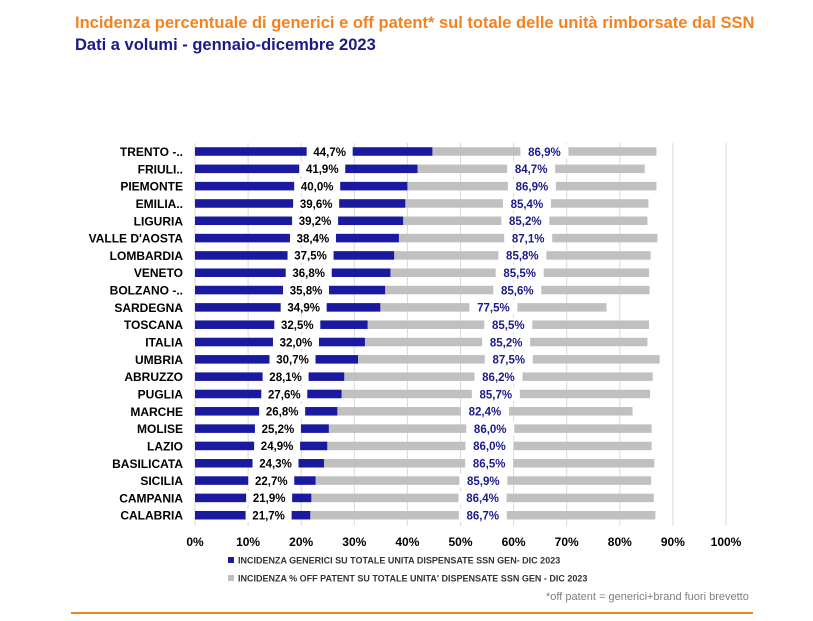 The width and height of the screenshot is (813, 621). What do you see at coordinates (156, 412) in the screenshot?
I see `category-label: MARCHE` at bounding box center [156, 412].